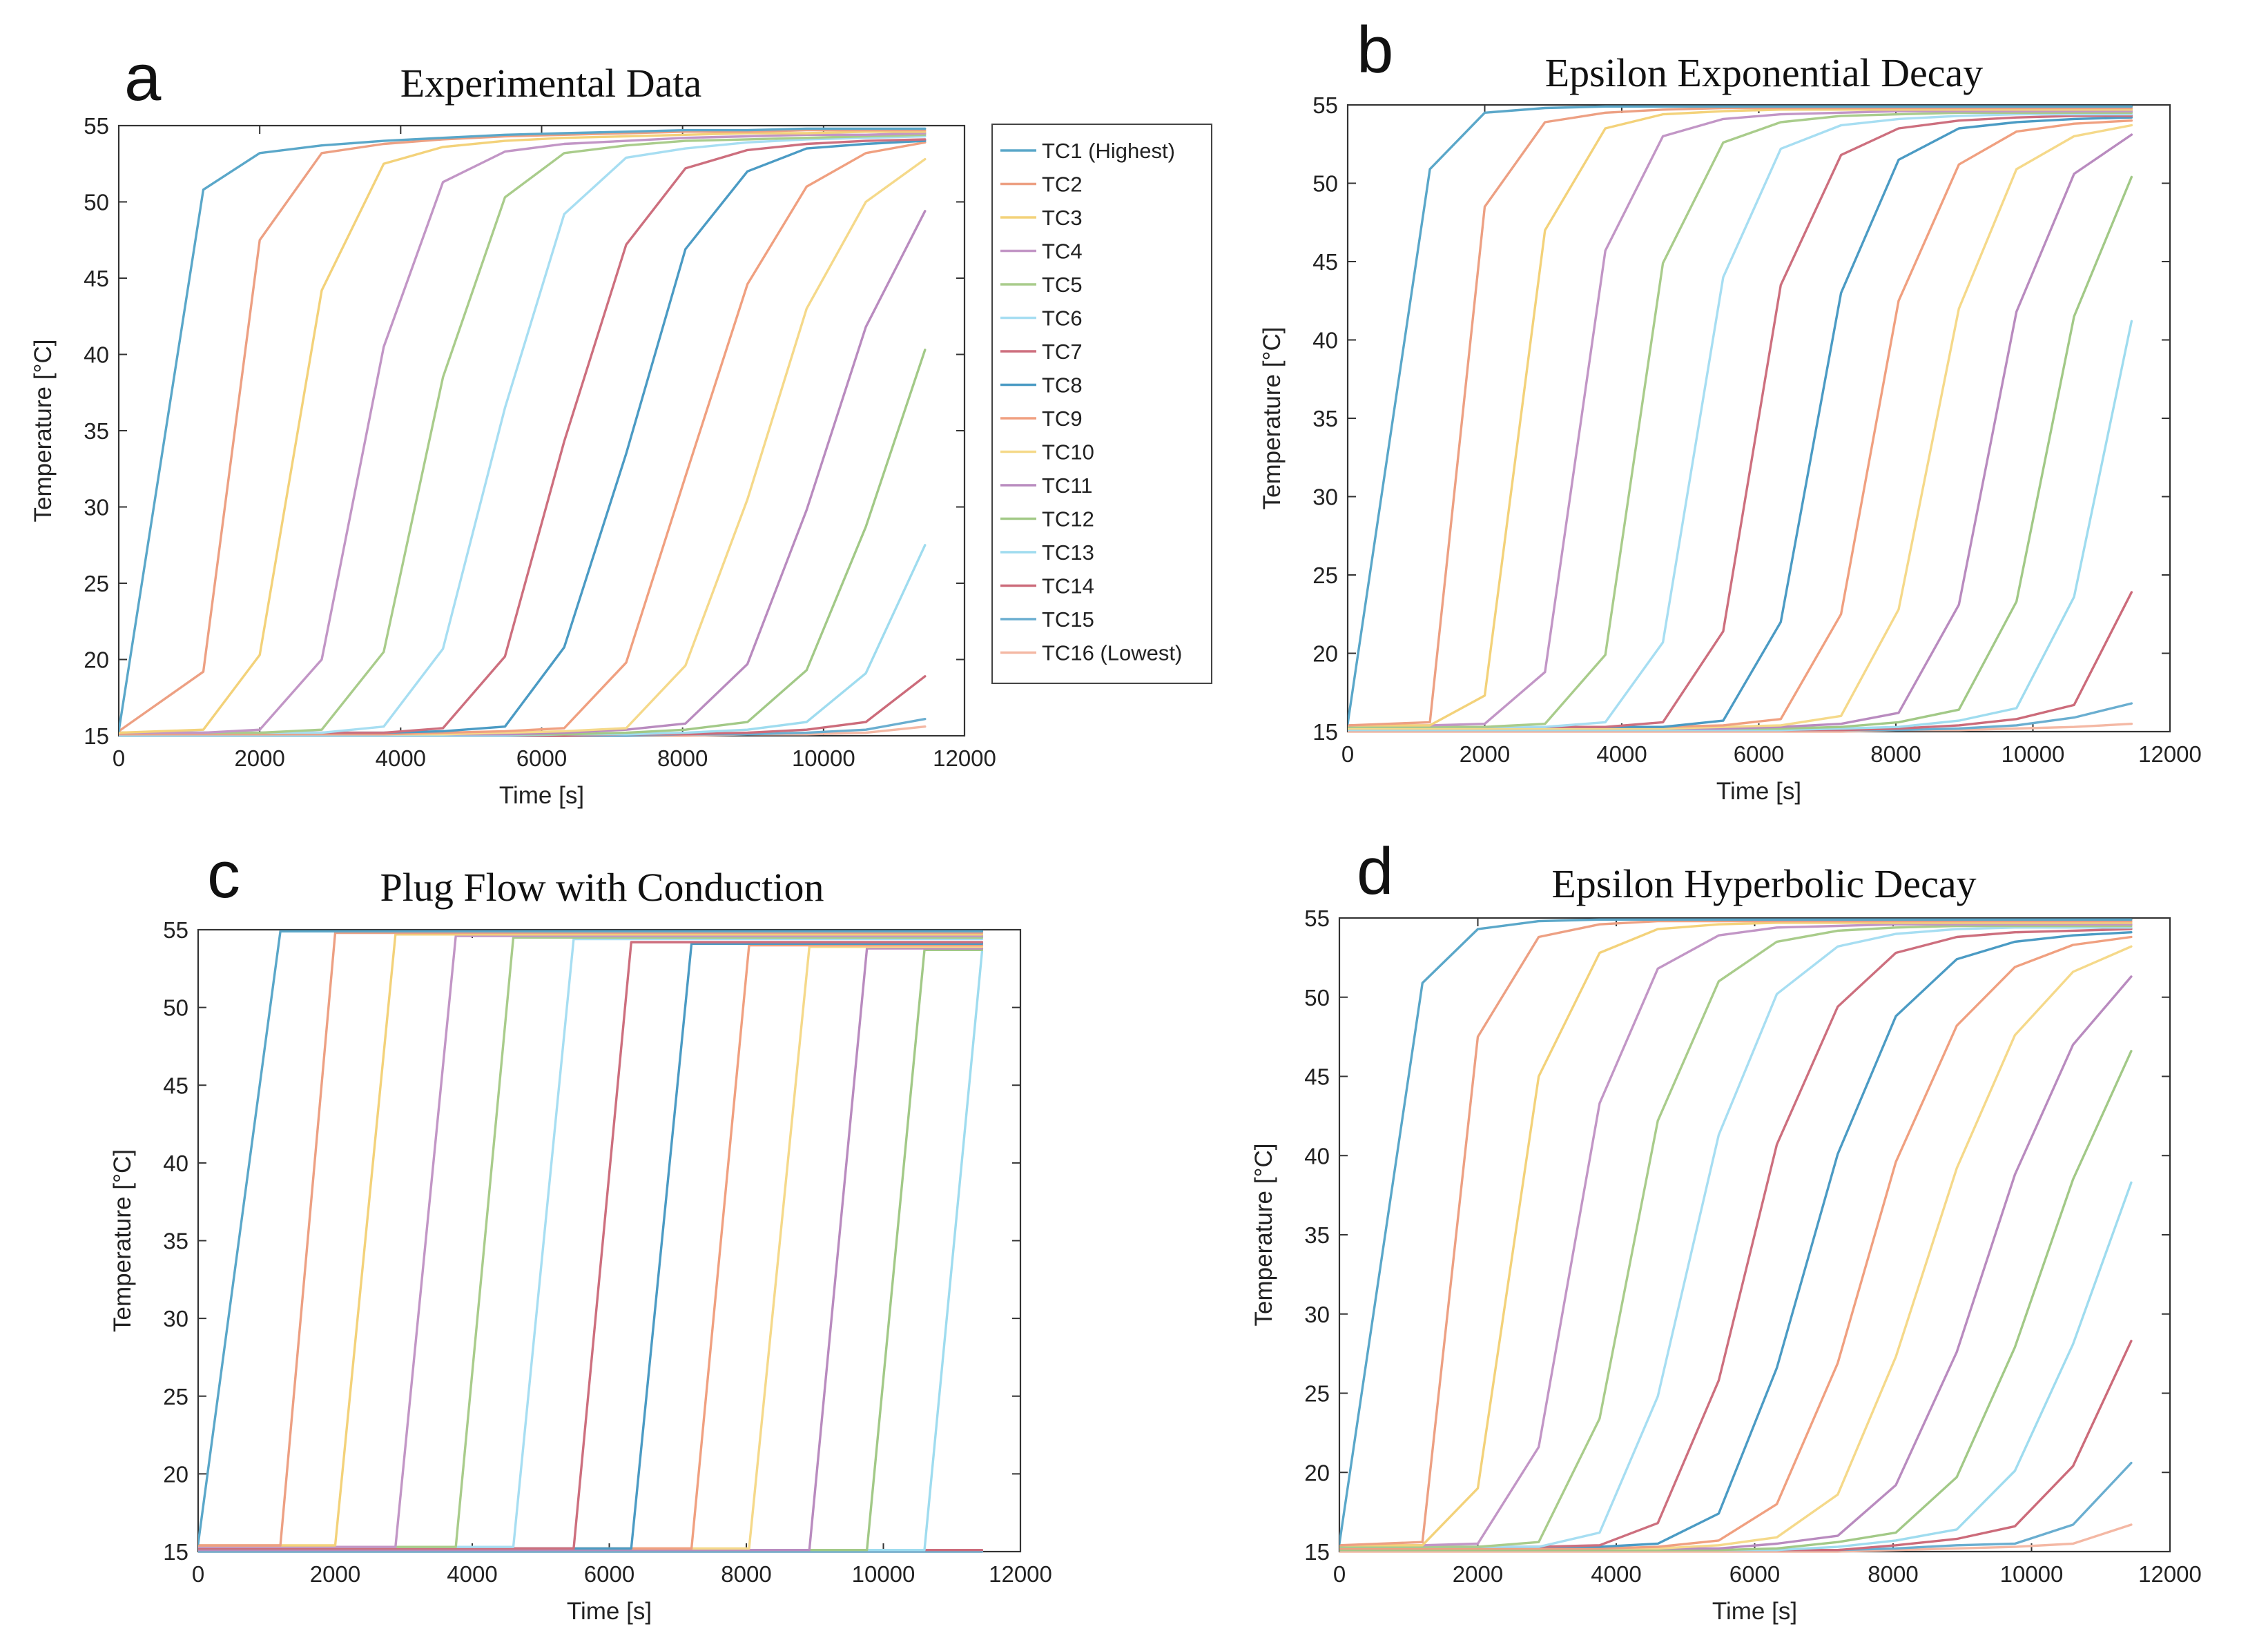 The width and height of the screenshot is (2268, 1651). What do you see at coordinates (1375, 50) in the screenshot?
I see `panel-letter: b` at bounding box center [1375, 50].